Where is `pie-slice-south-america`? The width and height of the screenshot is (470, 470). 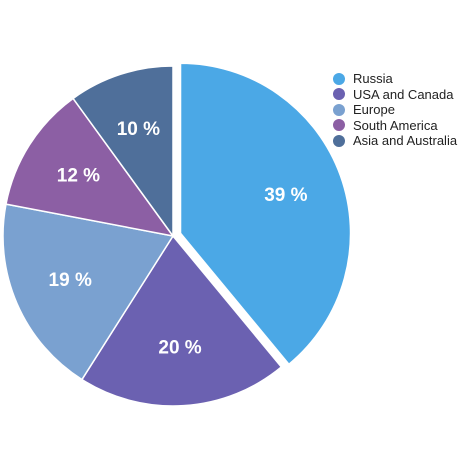
pie-slice-south-america is located at coordinates (90, 167).